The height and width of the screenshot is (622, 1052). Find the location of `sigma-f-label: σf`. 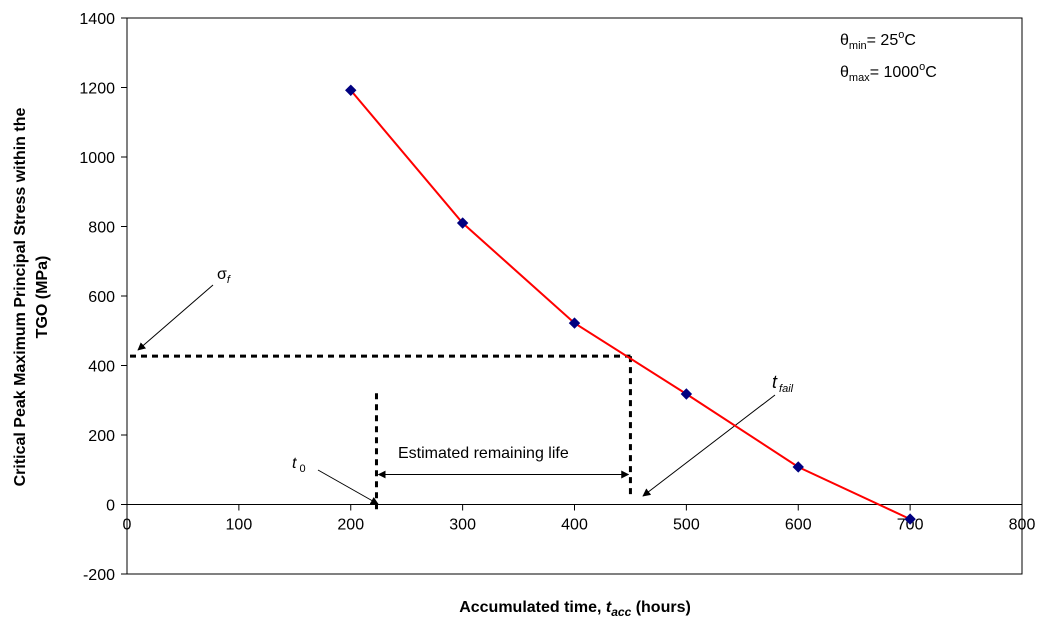

sigma-f-label: σf is located at coordinates (224, 276).